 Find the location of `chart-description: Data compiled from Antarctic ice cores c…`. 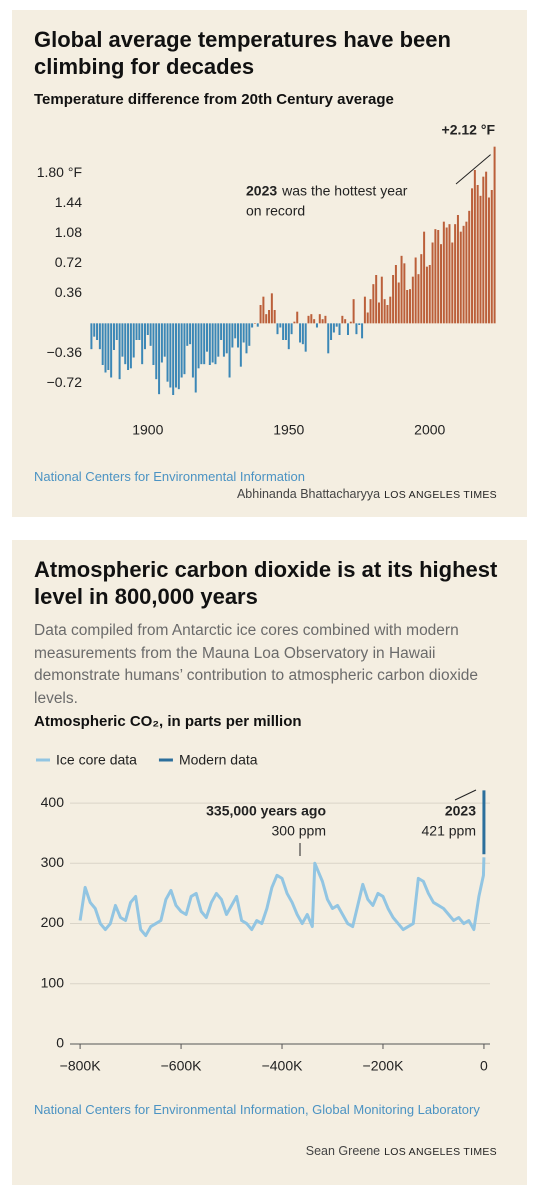

chart-description: Data compiled from Antarctic ice cores c… is located at coordinates (256, 664).